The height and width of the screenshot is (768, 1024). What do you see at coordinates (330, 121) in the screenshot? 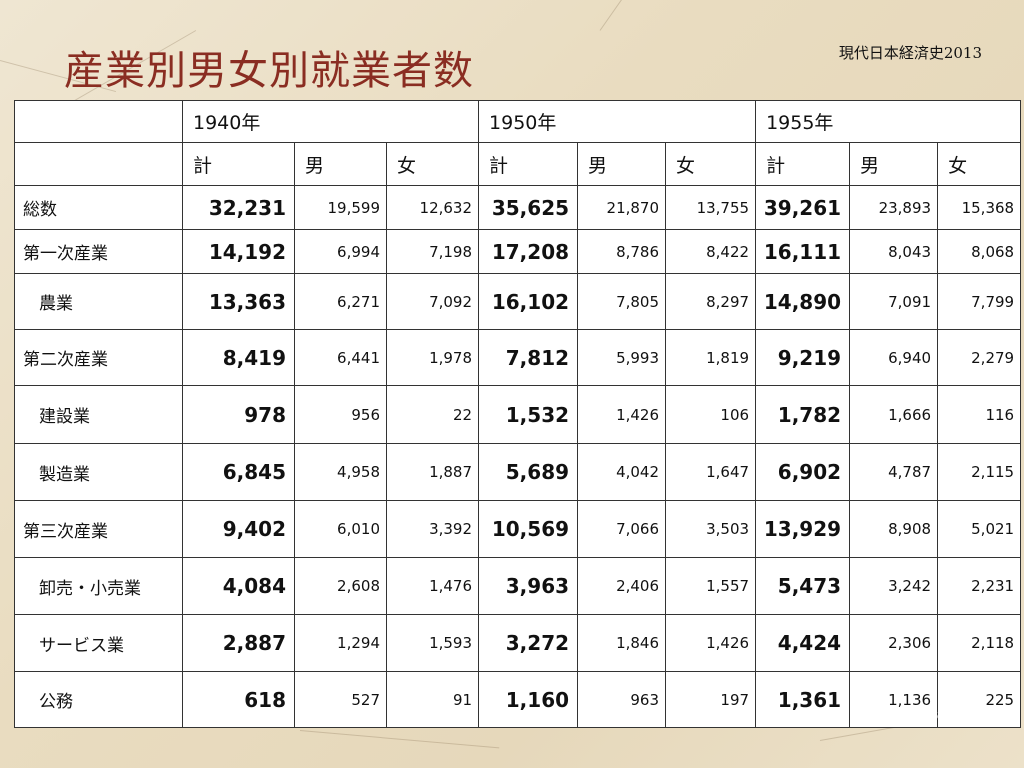
I see `year-header: 1940年` at bounding box center [330, 121].